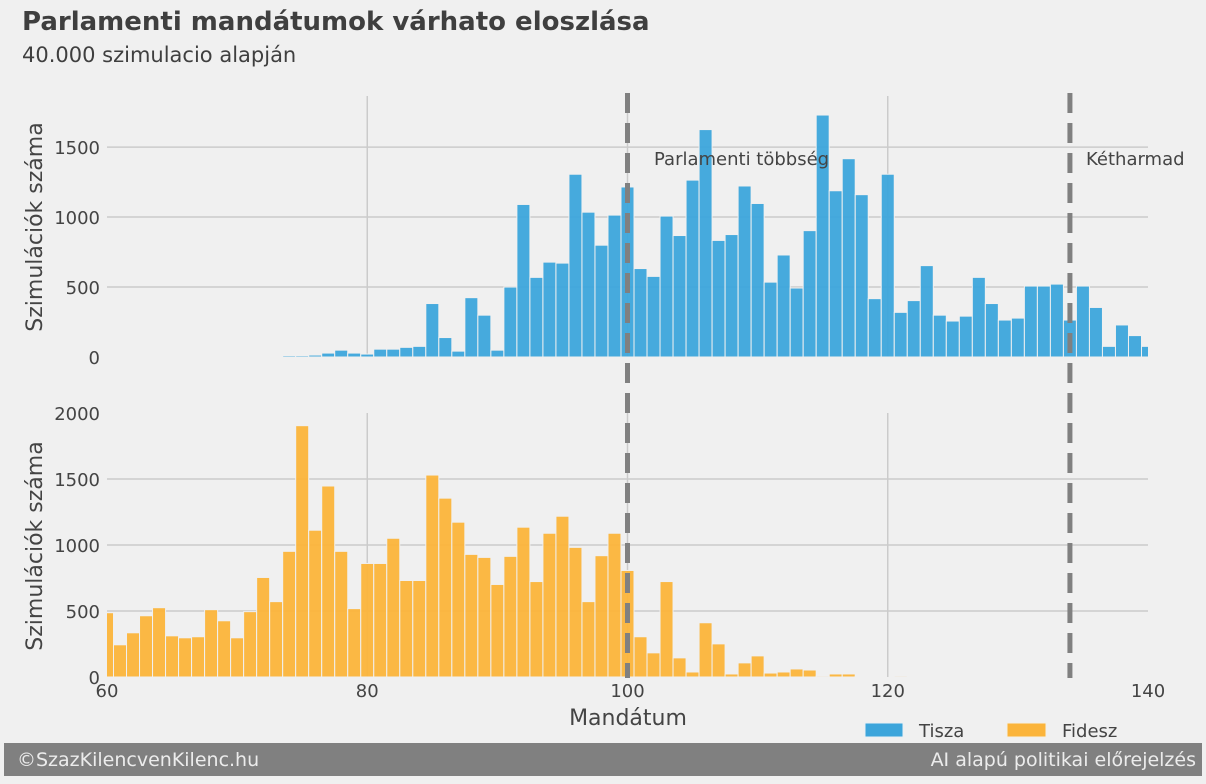  I want to click on top-y-axis-label: Szimulációk száma, so click(35, 226).